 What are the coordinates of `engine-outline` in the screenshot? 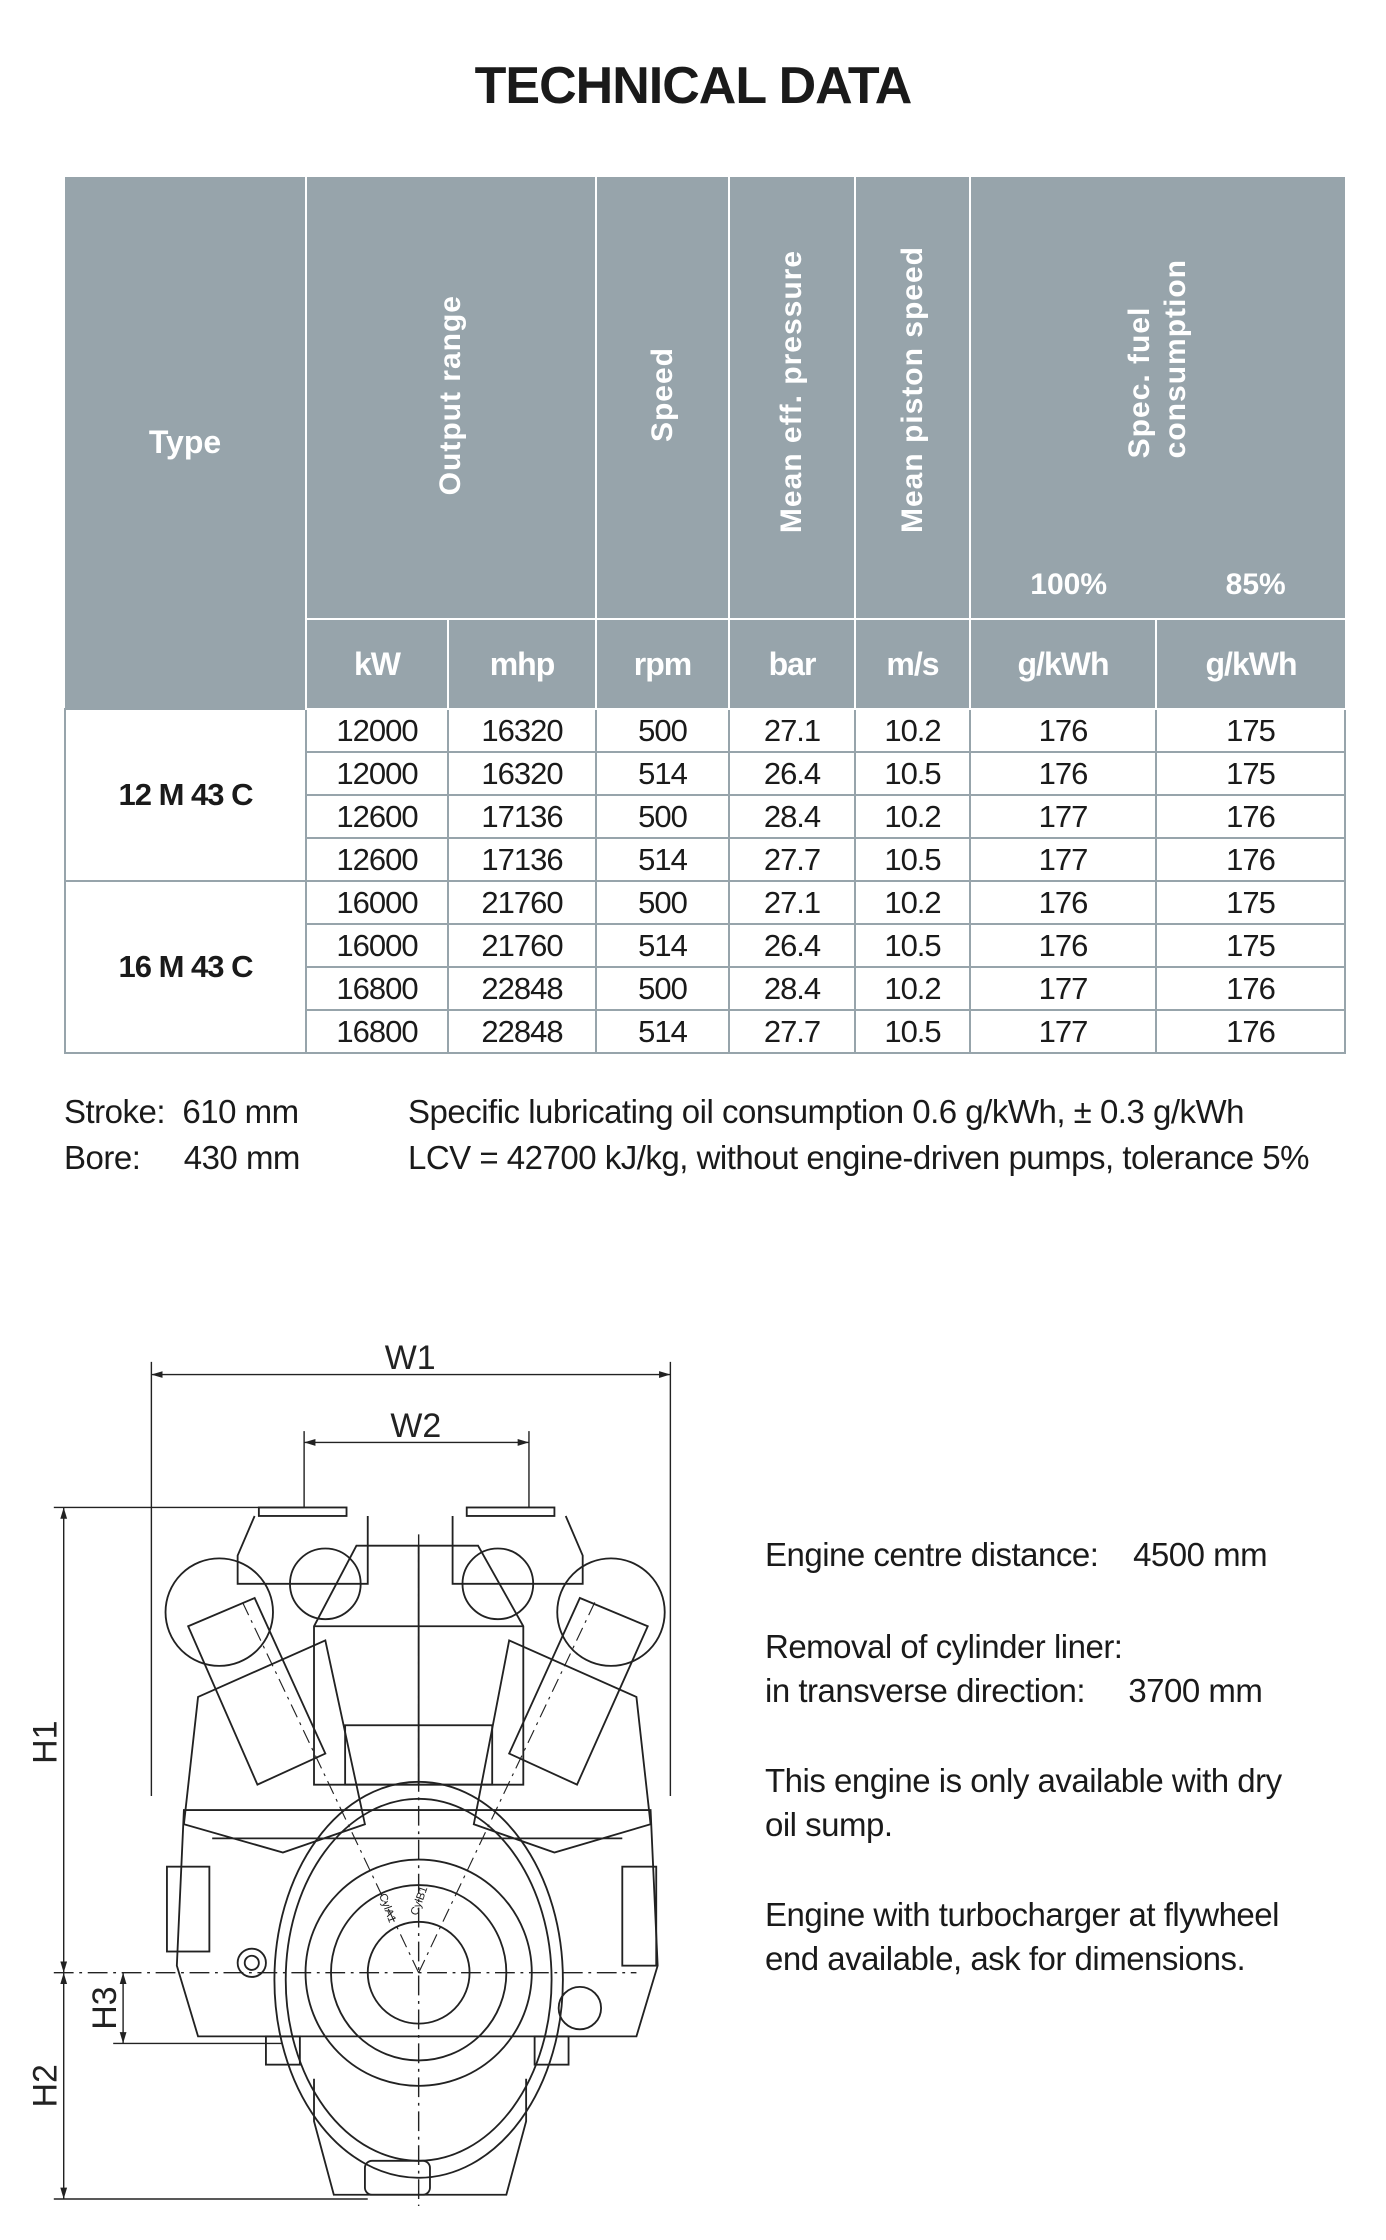 It's located at (415, 1851).